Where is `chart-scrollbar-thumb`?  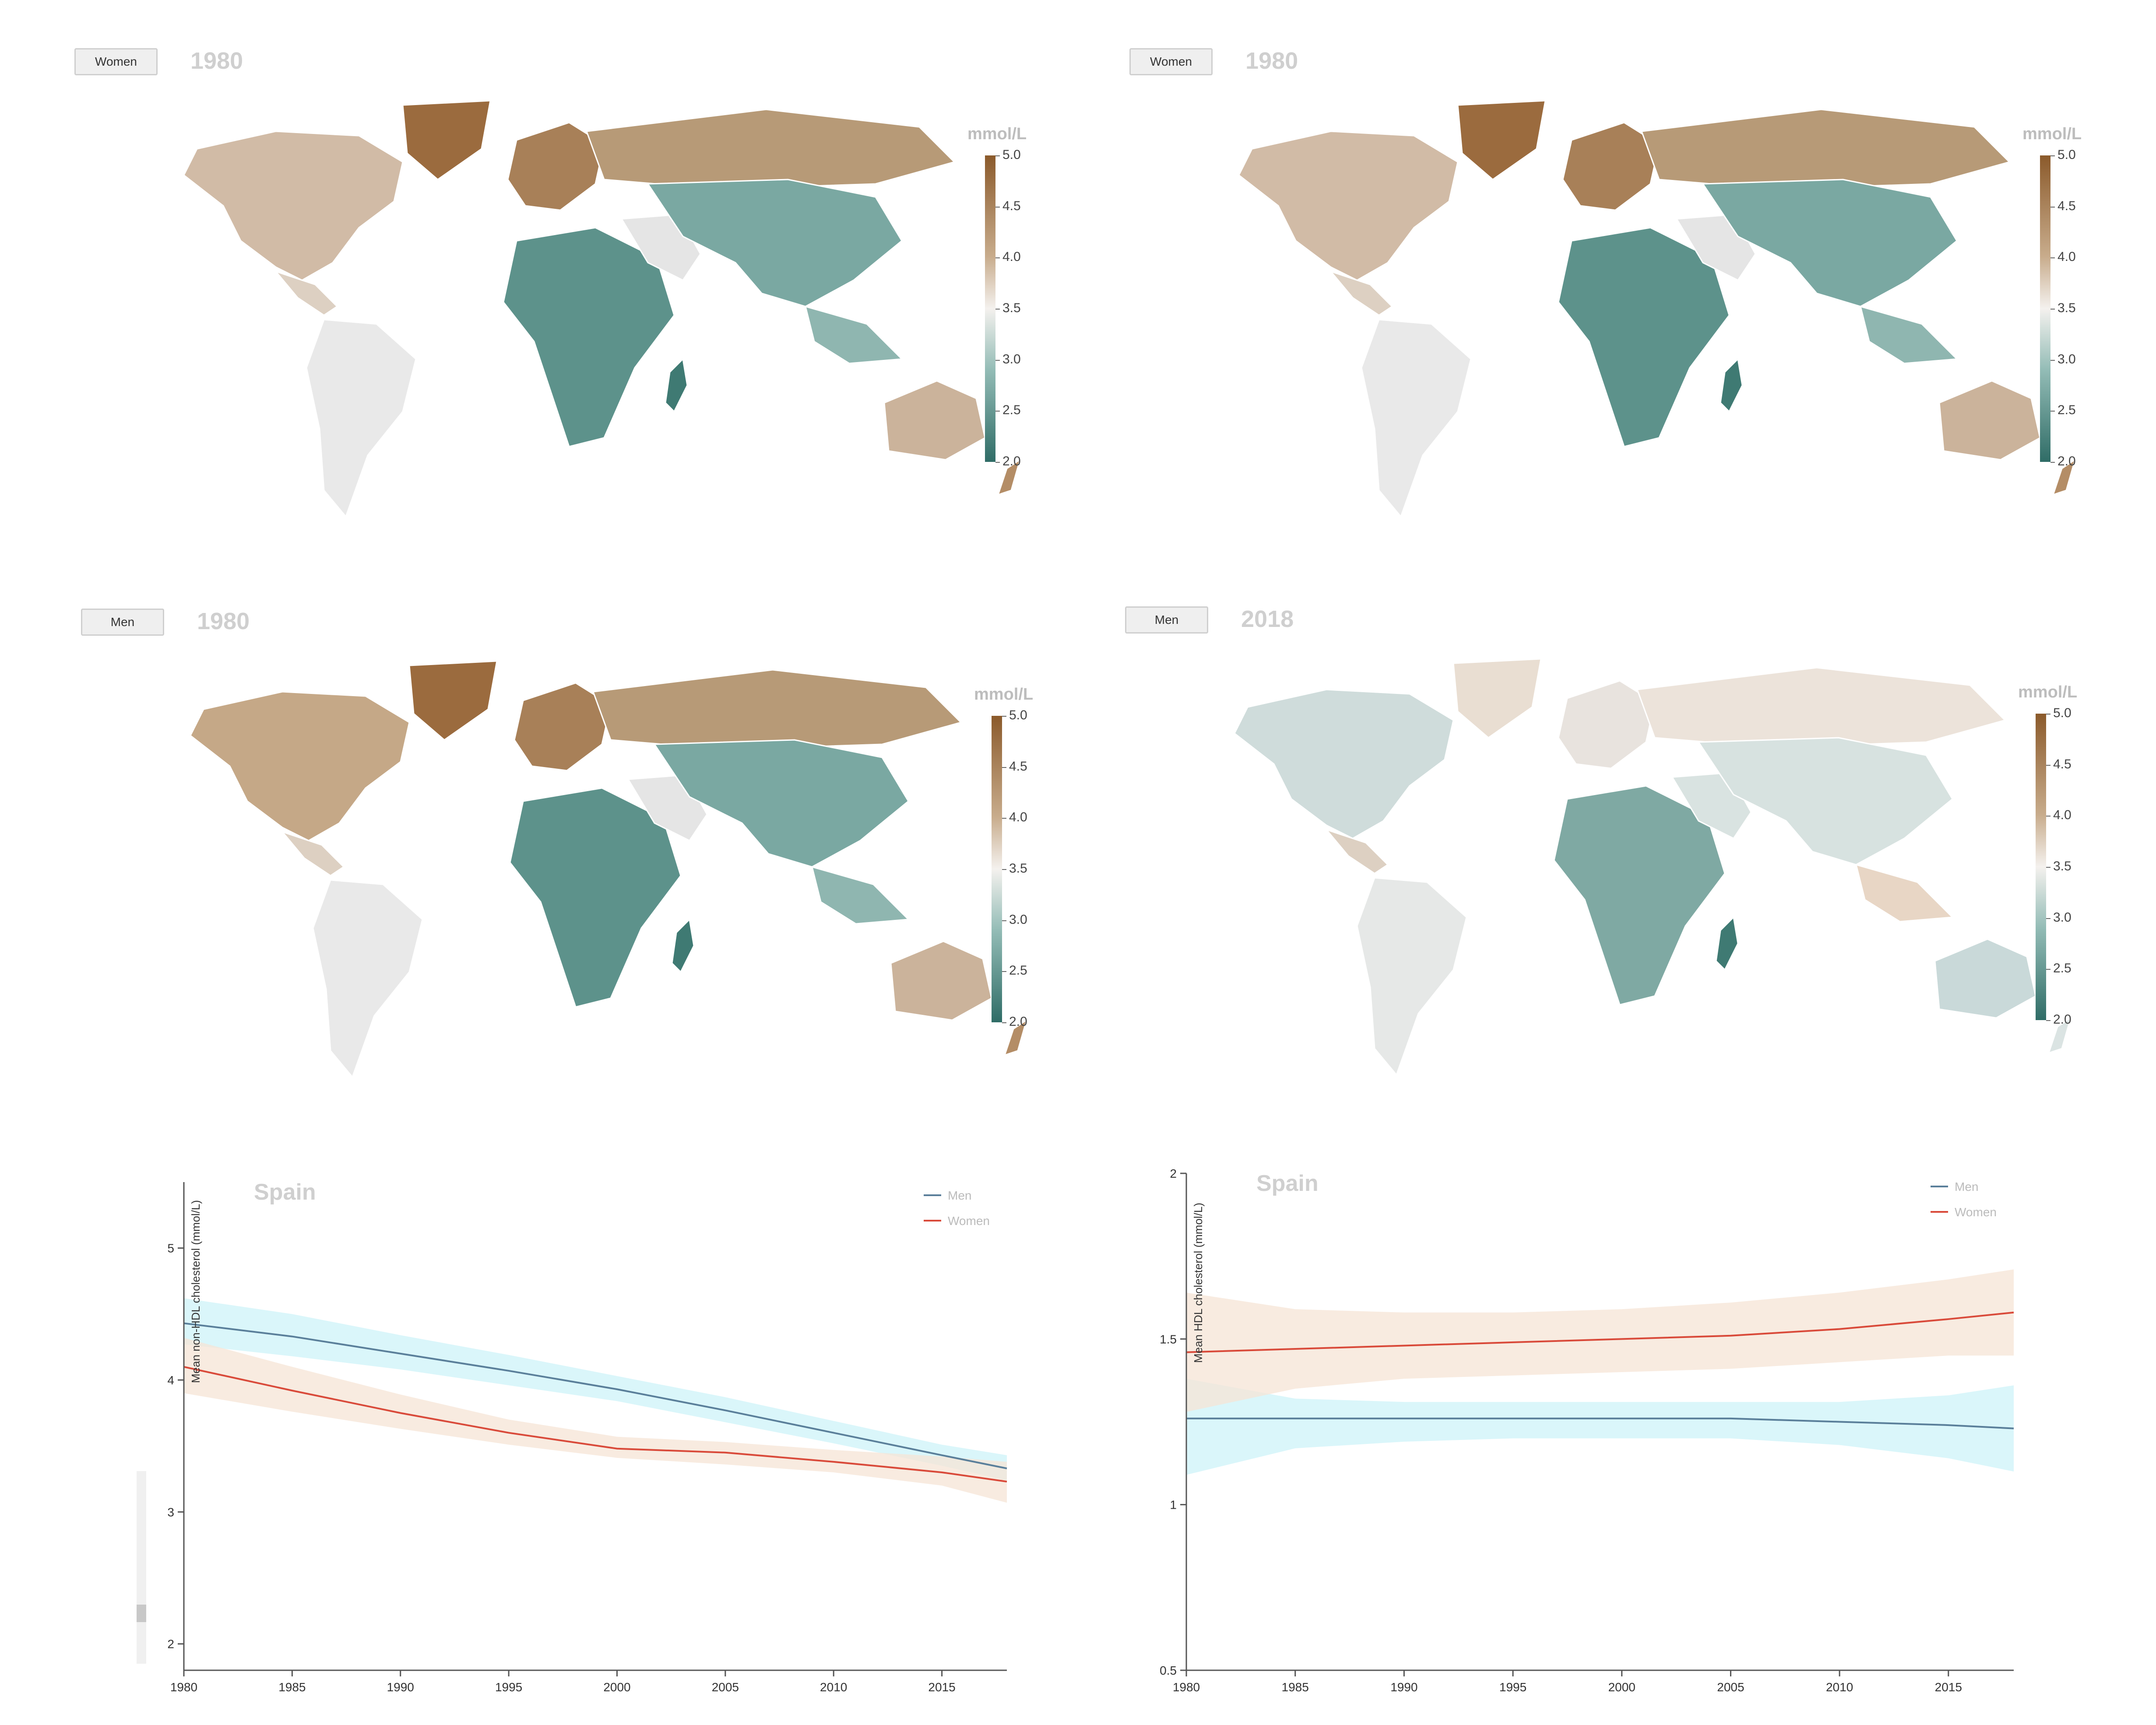
chart-scrollbar-thumb is located at coordinates (141, 1613).